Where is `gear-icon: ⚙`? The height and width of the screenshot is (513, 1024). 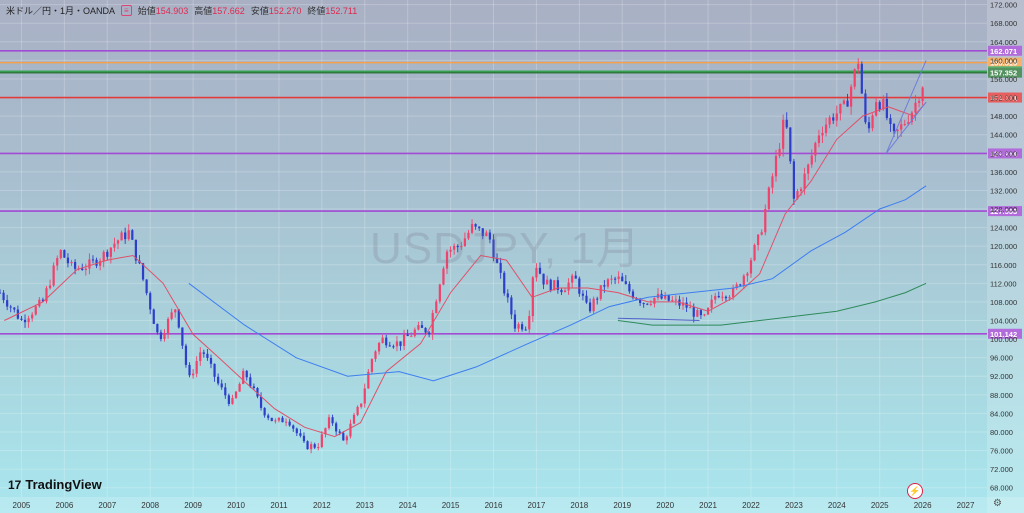 gear-icon: ⚙ is located at coordinates (997, 503).